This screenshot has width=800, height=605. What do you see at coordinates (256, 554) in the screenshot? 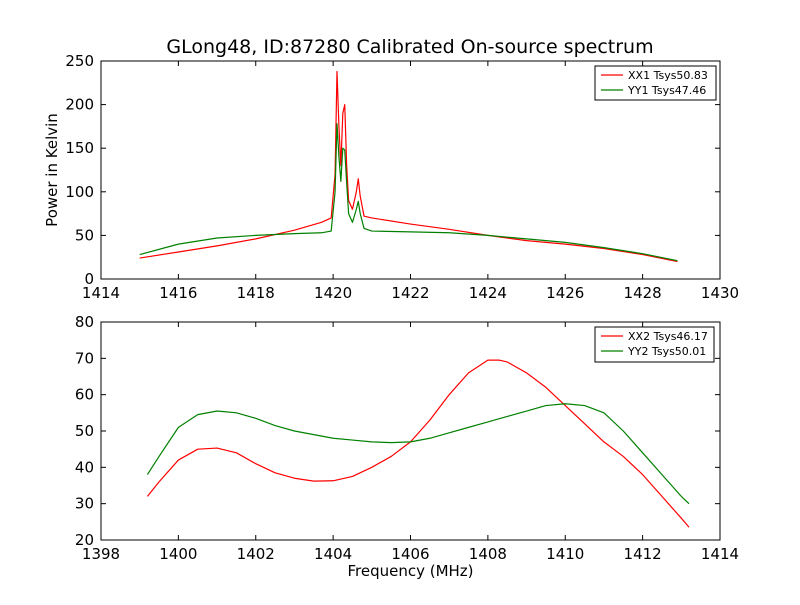
I see `x-tick-label: 1402` at bounding box center [256, 554].